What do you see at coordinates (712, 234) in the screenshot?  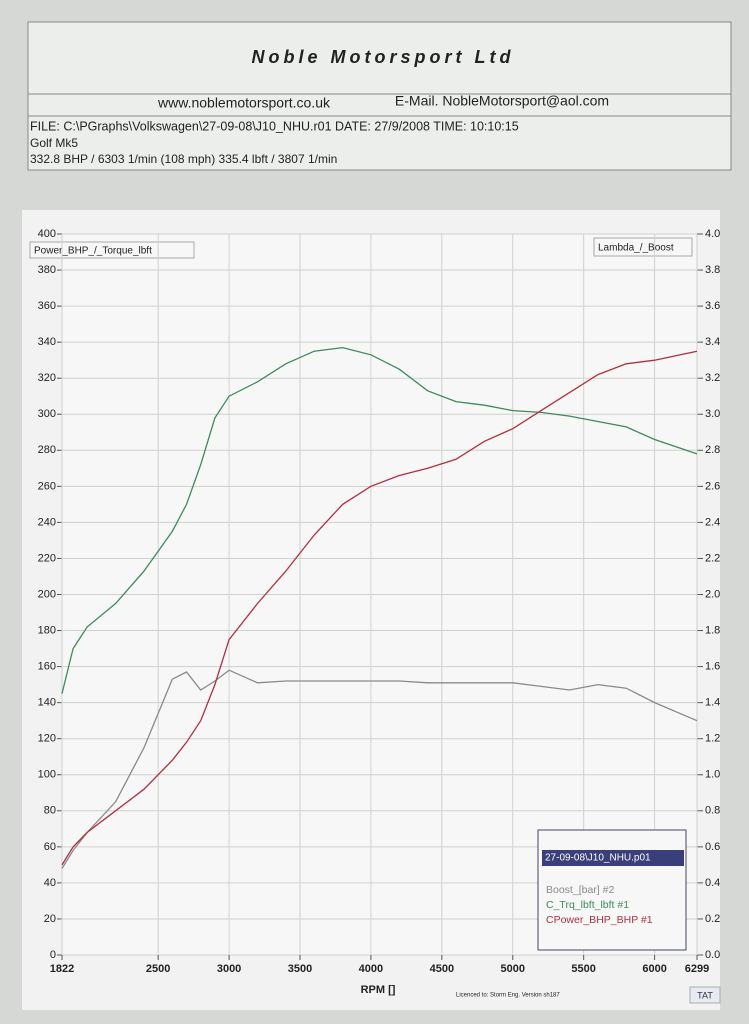 I see `y2-tick-label: 4.0` at bounding box center [712, 234].